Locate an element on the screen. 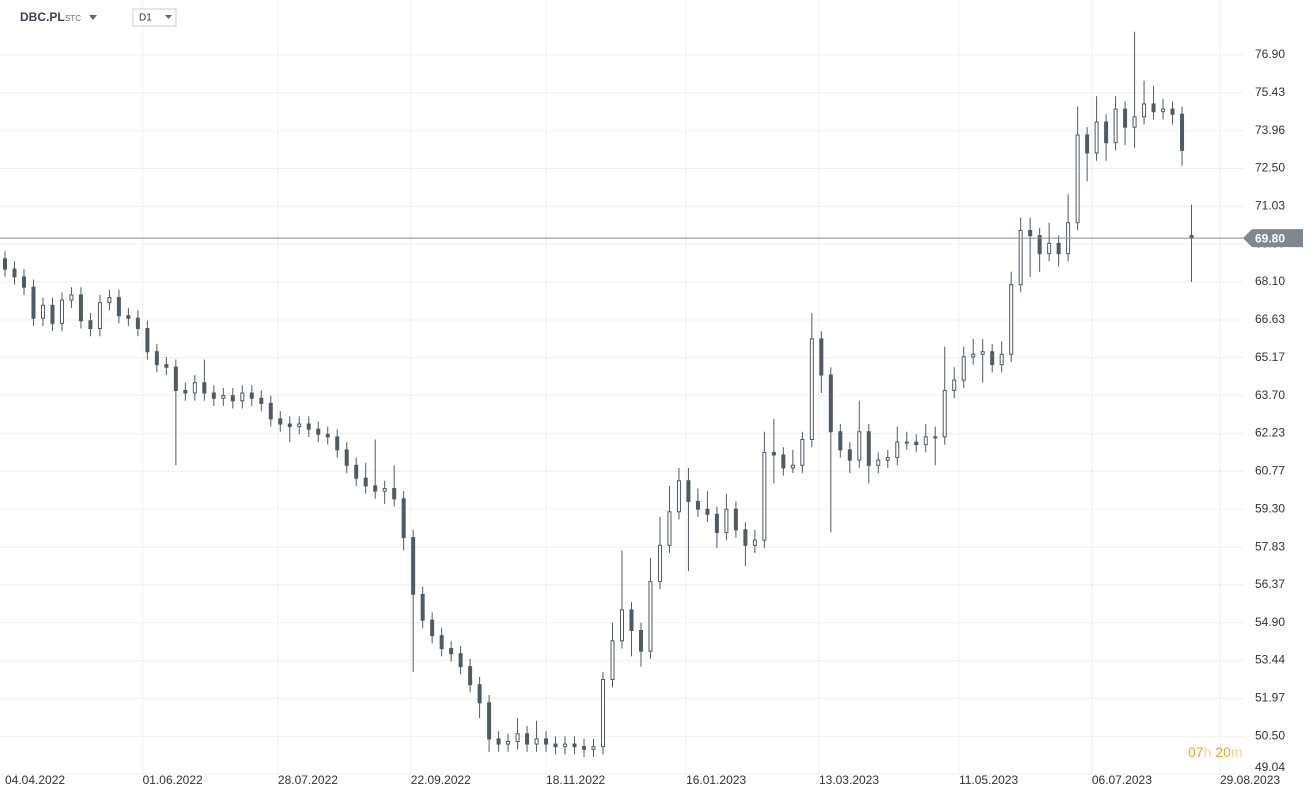 This screenshot has width=1315, height=799. interval: D1 is located at coordinates (145, 18).